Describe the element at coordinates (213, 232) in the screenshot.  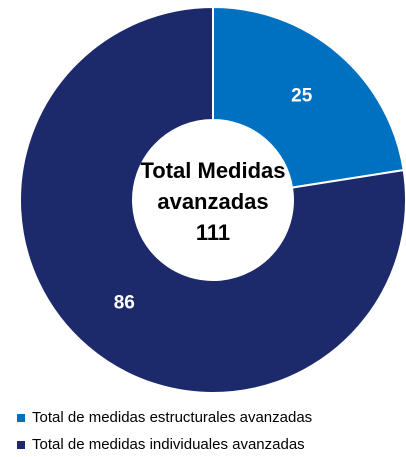
I see `center-total: 111` at that location.